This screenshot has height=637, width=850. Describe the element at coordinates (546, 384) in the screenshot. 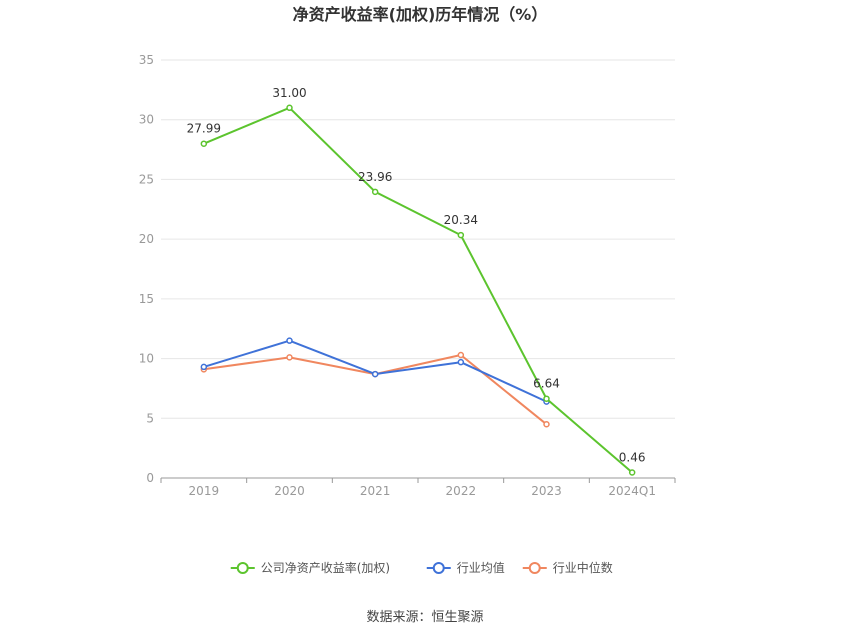

I see `data-label-2023: 6.64` at that location.